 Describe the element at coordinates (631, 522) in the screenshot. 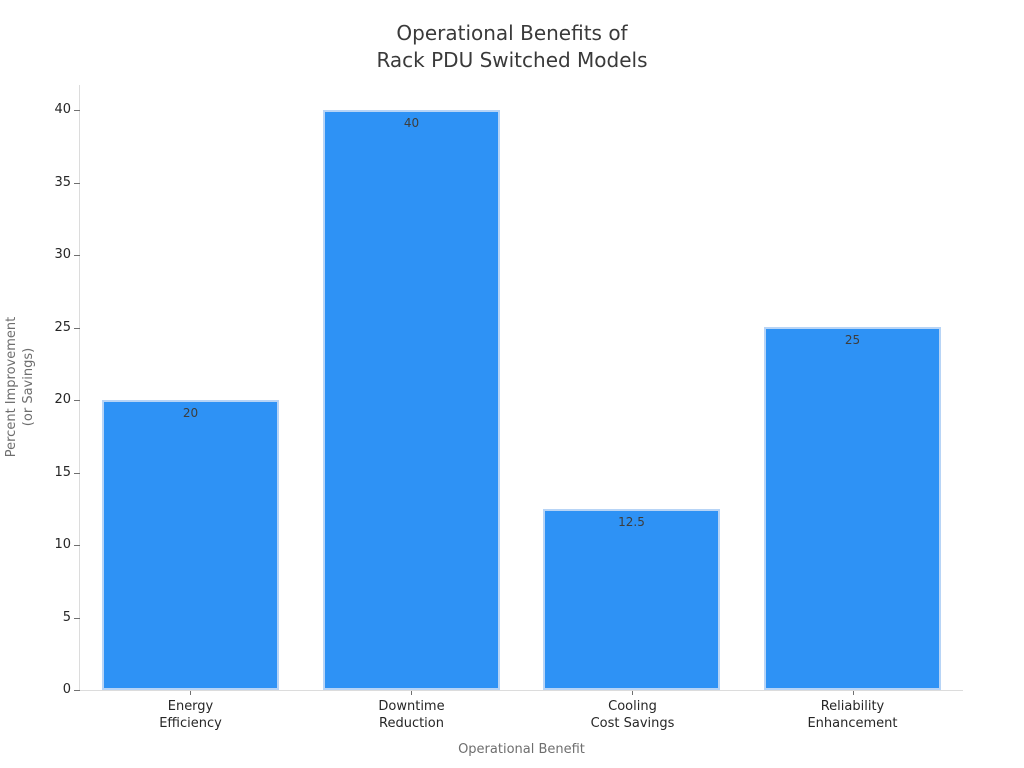

I see `bar-value-label: 12.5` at that location.